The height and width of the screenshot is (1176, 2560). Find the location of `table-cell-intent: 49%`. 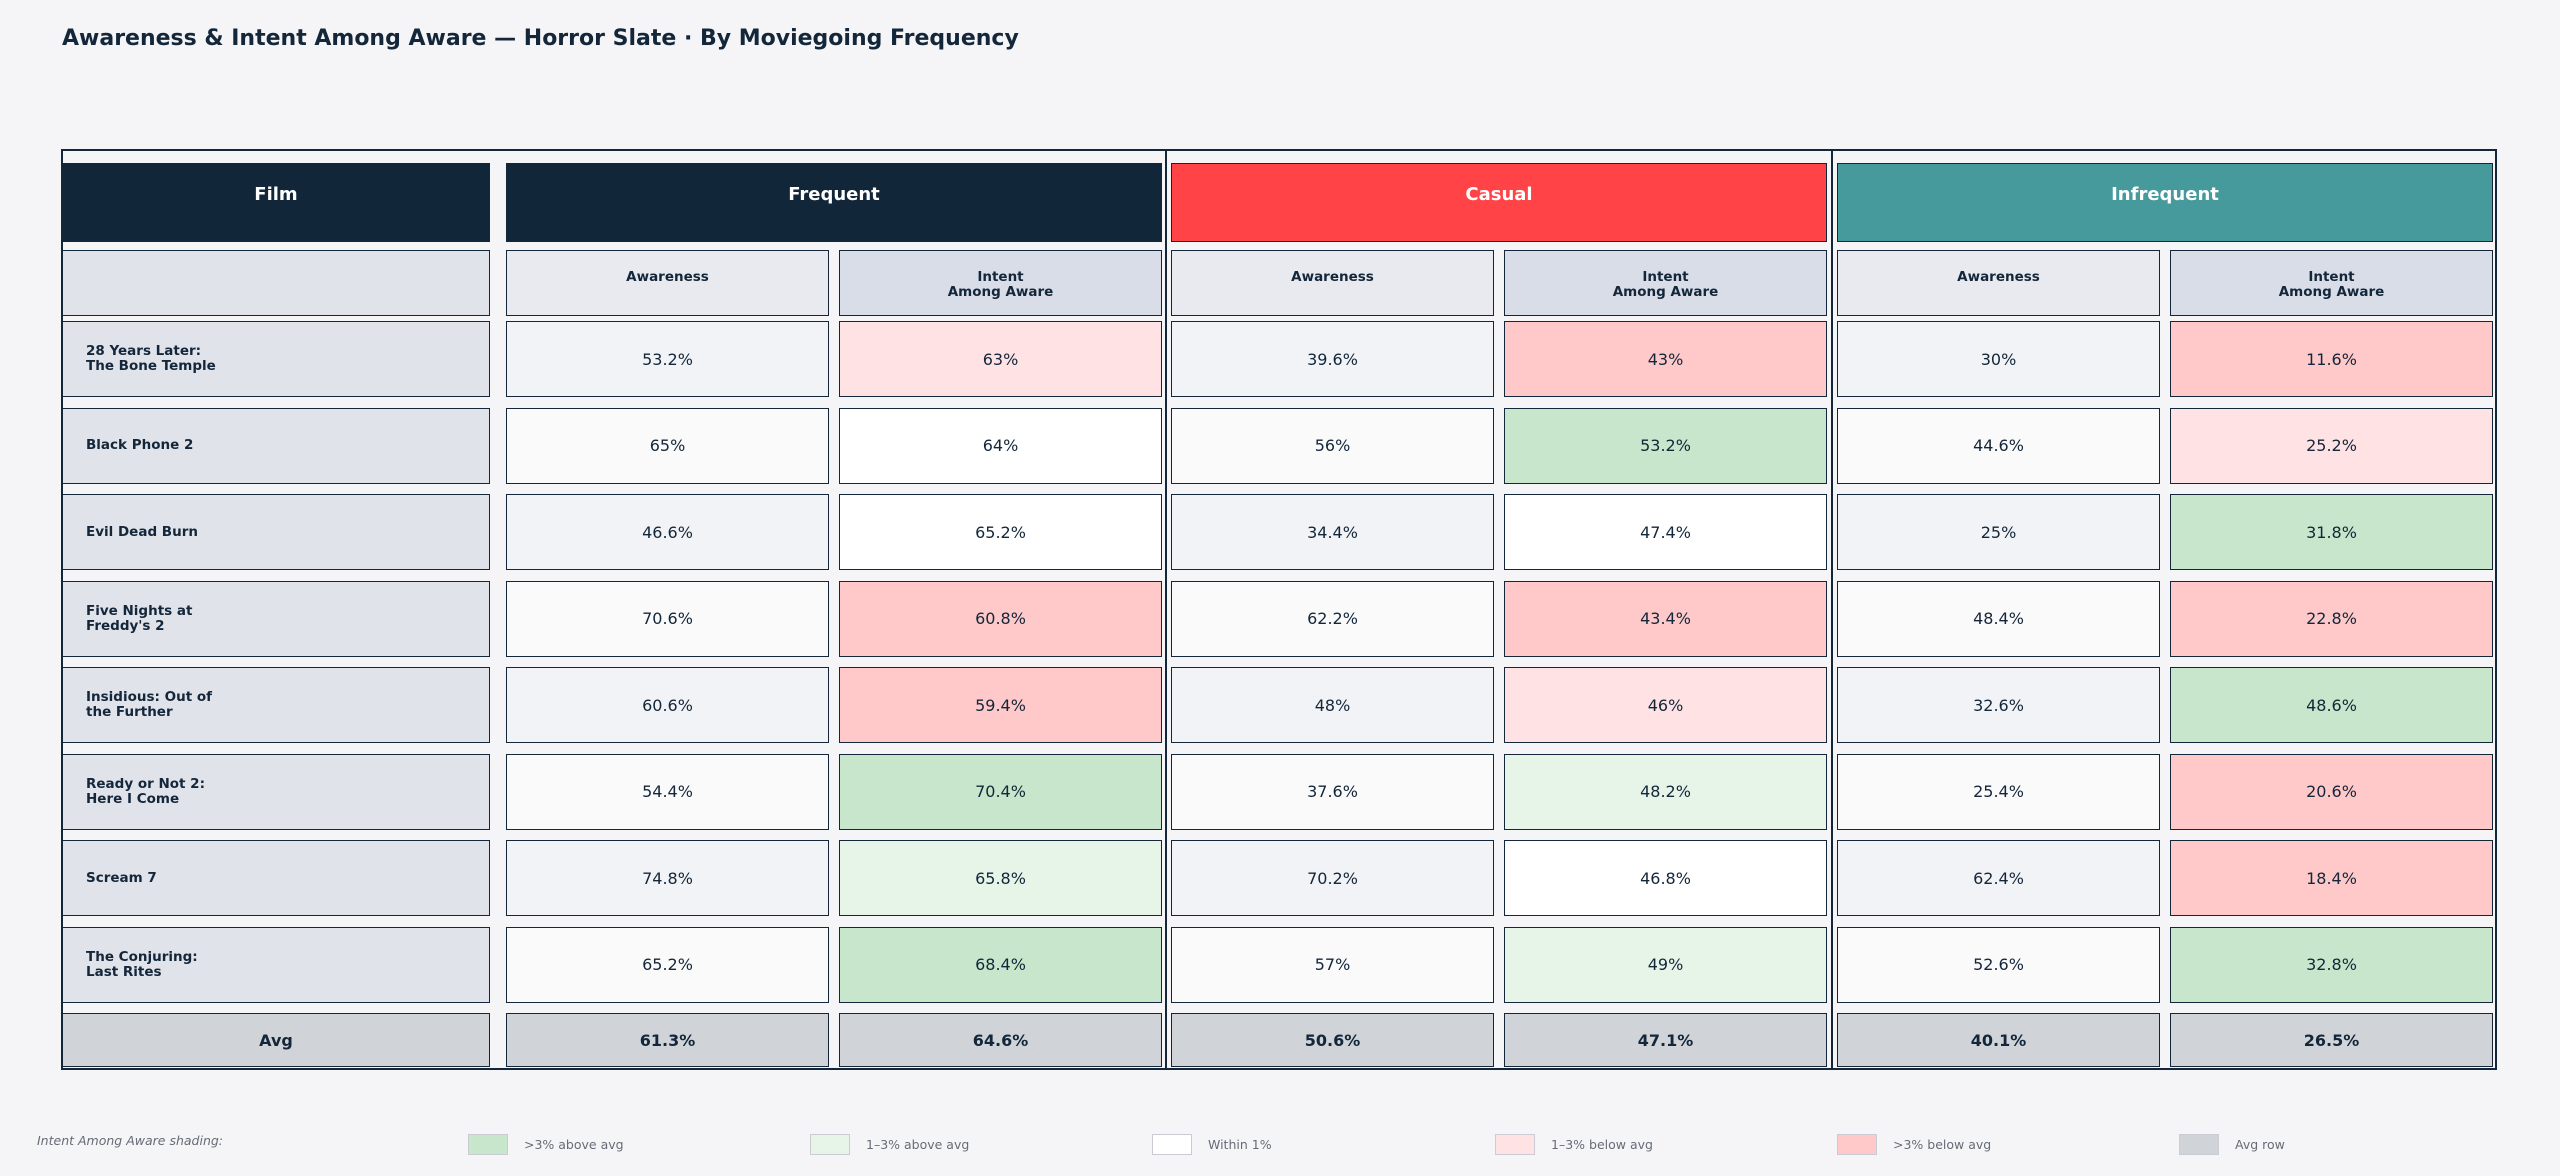

table-cell-intent: 49% is located at coordinates (1665, 964).